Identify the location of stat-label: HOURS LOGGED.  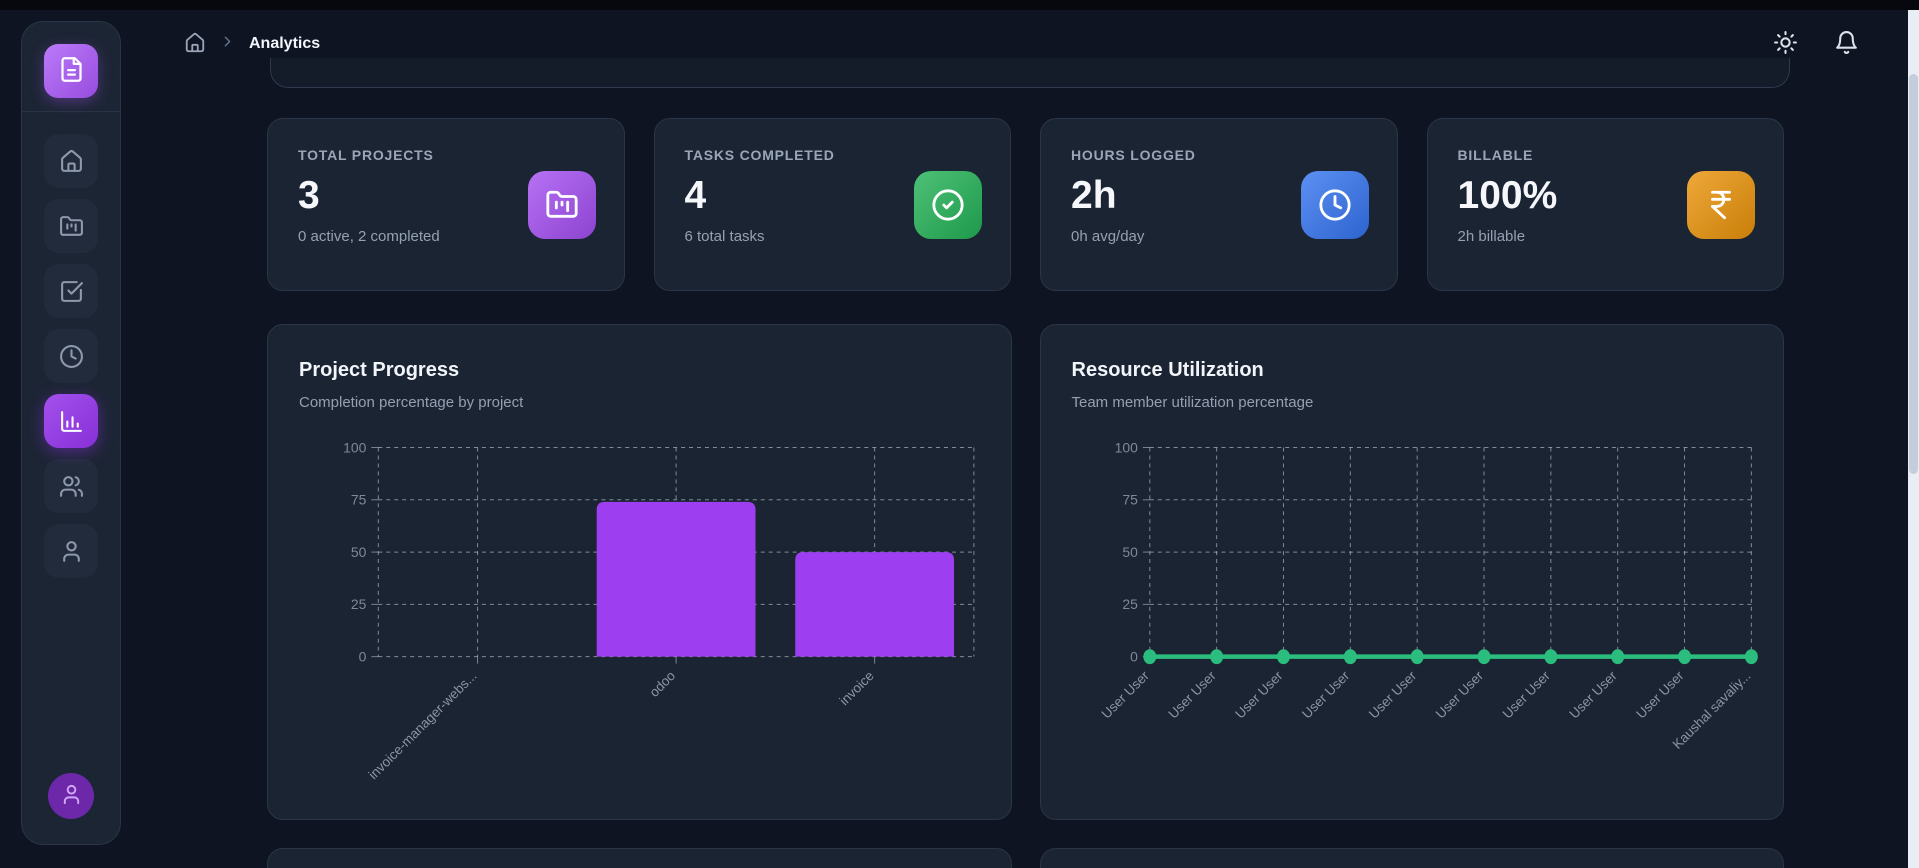
(1133, 155).